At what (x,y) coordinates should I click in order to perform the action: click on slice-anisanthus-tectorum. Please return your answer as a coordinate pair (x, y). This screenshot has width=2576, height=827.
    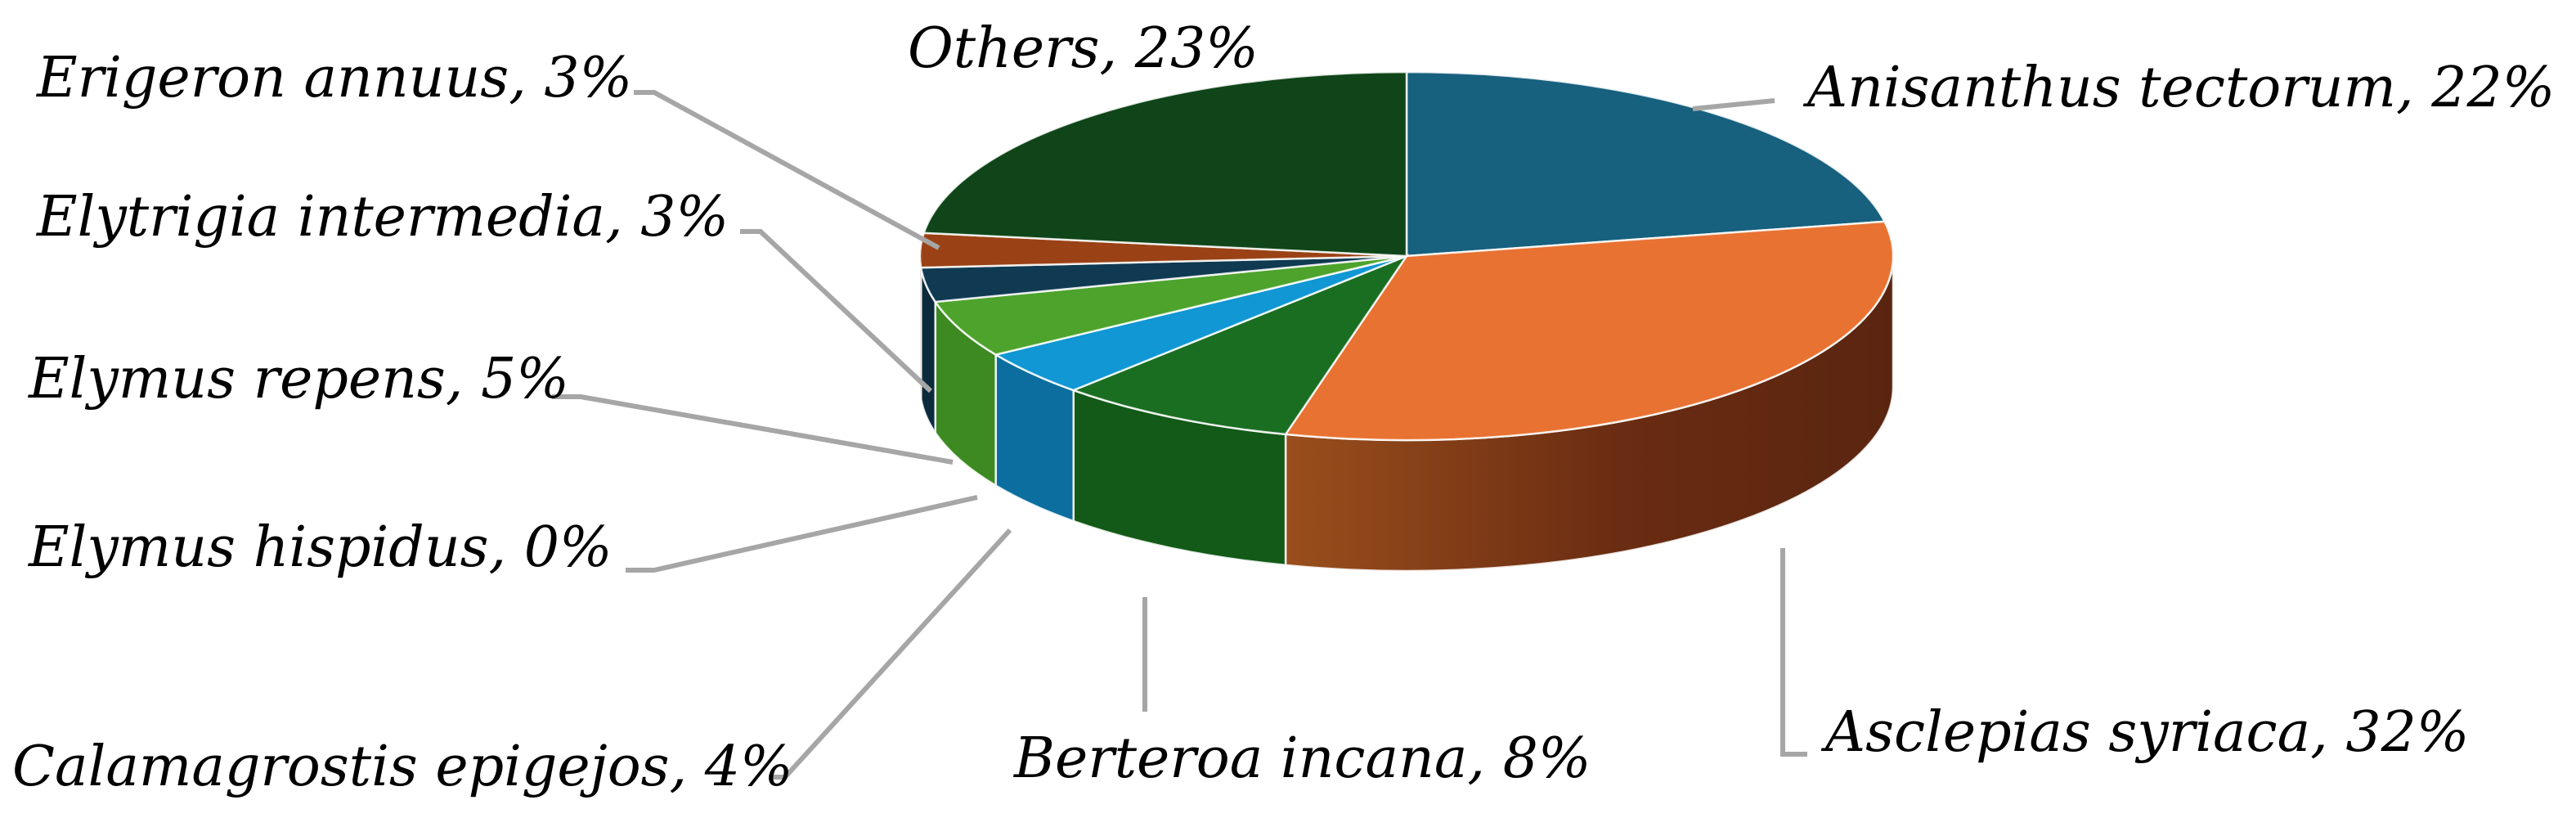
    Looking at the image, I should click on (1646, 164).